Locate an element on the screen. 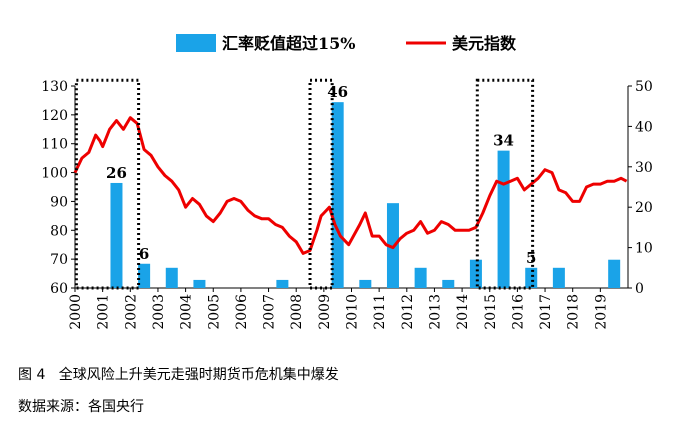 The height and width of the screenshot is (435, 686). bar-value-label: 5 is located at coordinates (531, 258).